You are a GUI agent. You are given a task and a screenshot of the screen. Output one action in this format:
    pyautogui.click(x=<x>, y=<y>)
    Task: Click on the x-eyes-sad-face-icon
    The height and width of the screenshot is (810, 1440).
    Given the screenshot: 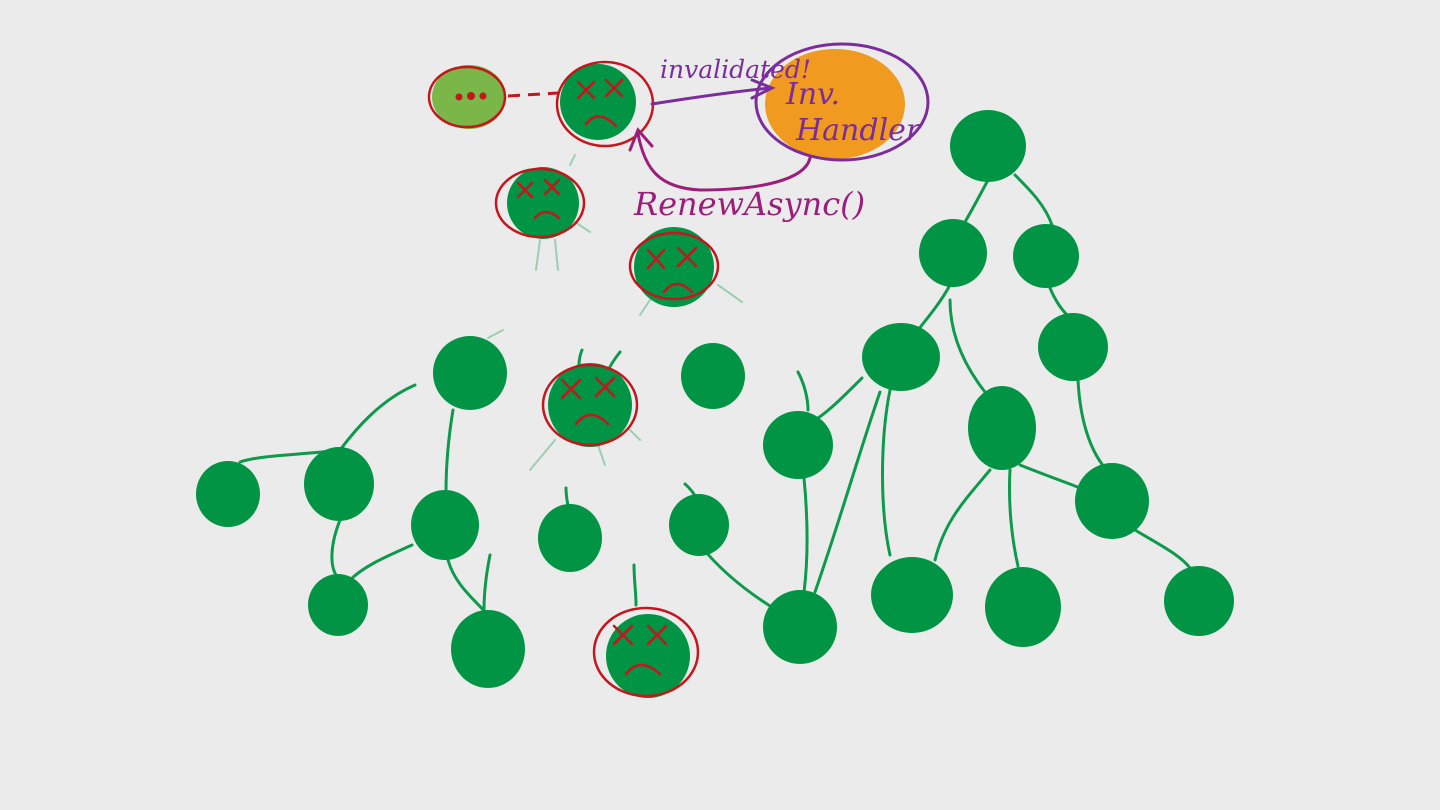 What is the action you would take?
    pyautogui.click(x=607, y=377)
    